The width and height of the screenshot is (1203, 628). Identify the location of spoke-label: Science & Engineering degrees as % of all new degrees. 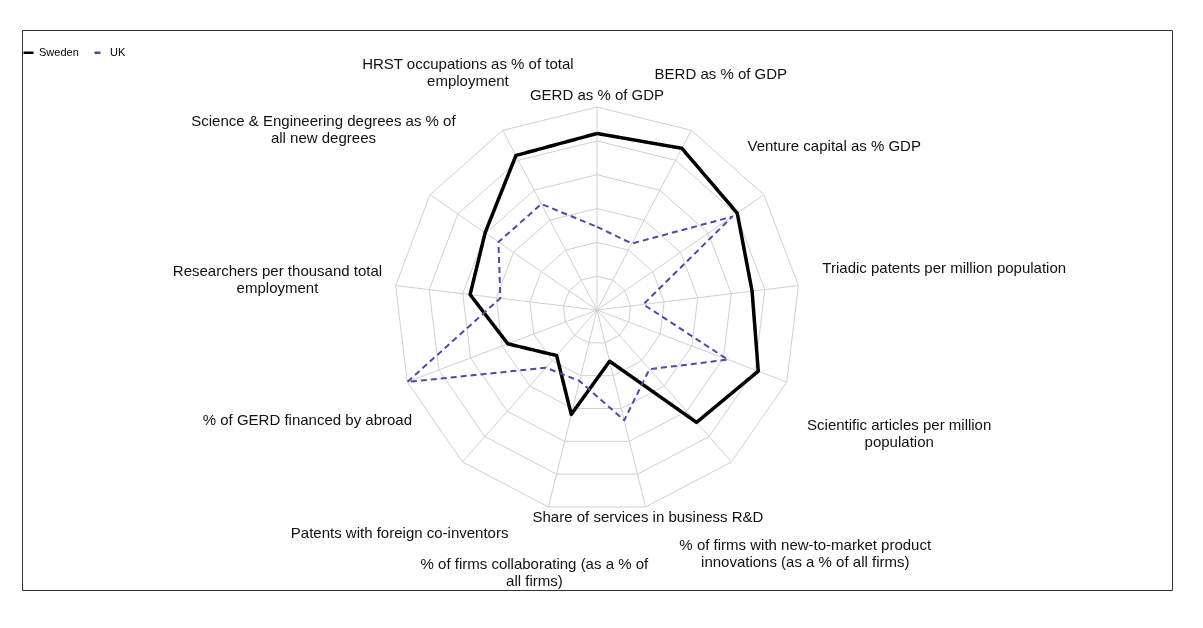
(324, 129).